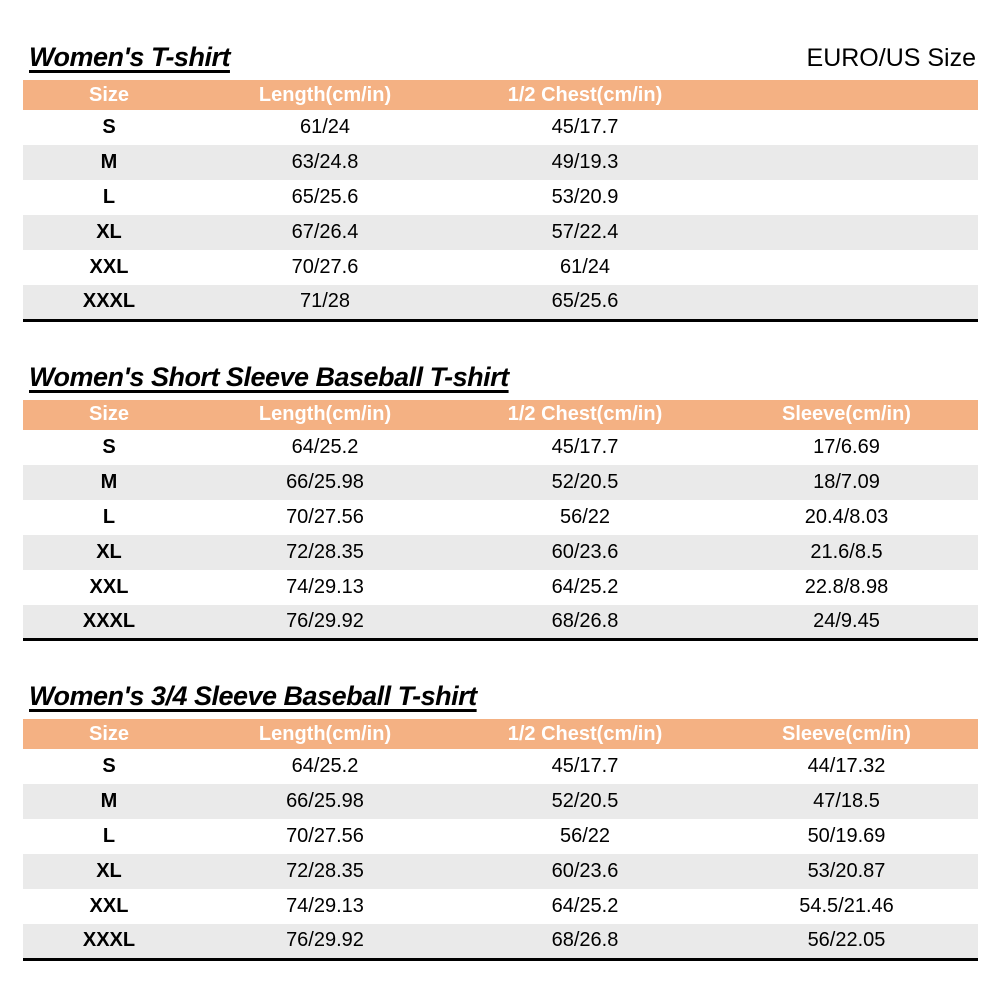  Describe the element at coordinates (846, 95) in the screenshot. I see `column-header-empty` at that location.